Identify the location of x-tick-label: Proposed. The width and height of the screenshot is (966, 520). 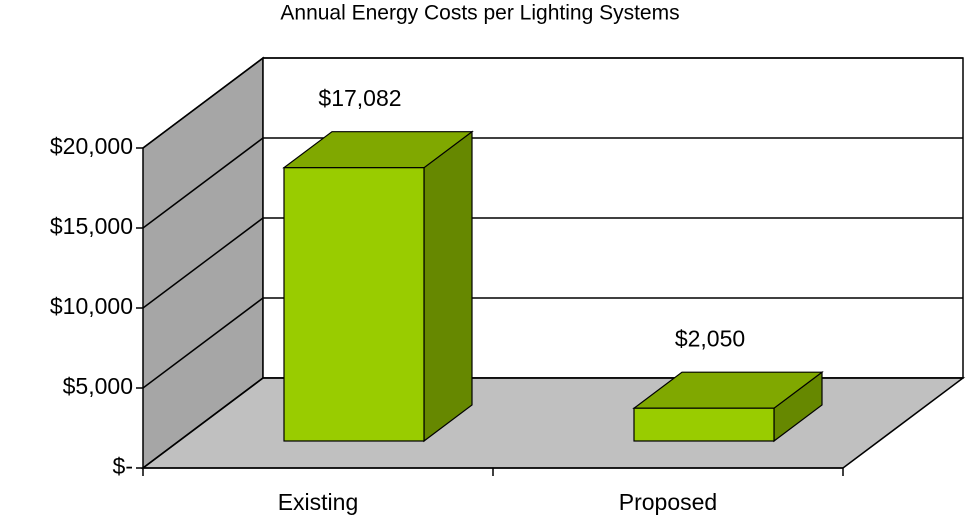
(668, 502).